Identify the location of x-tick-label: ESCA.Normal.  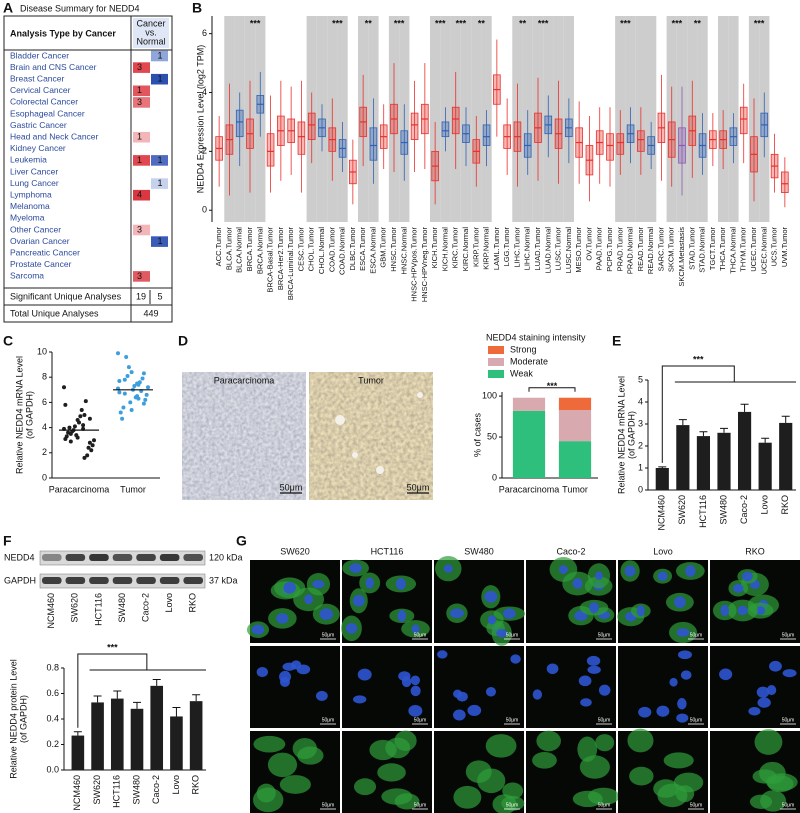
(372, 250).